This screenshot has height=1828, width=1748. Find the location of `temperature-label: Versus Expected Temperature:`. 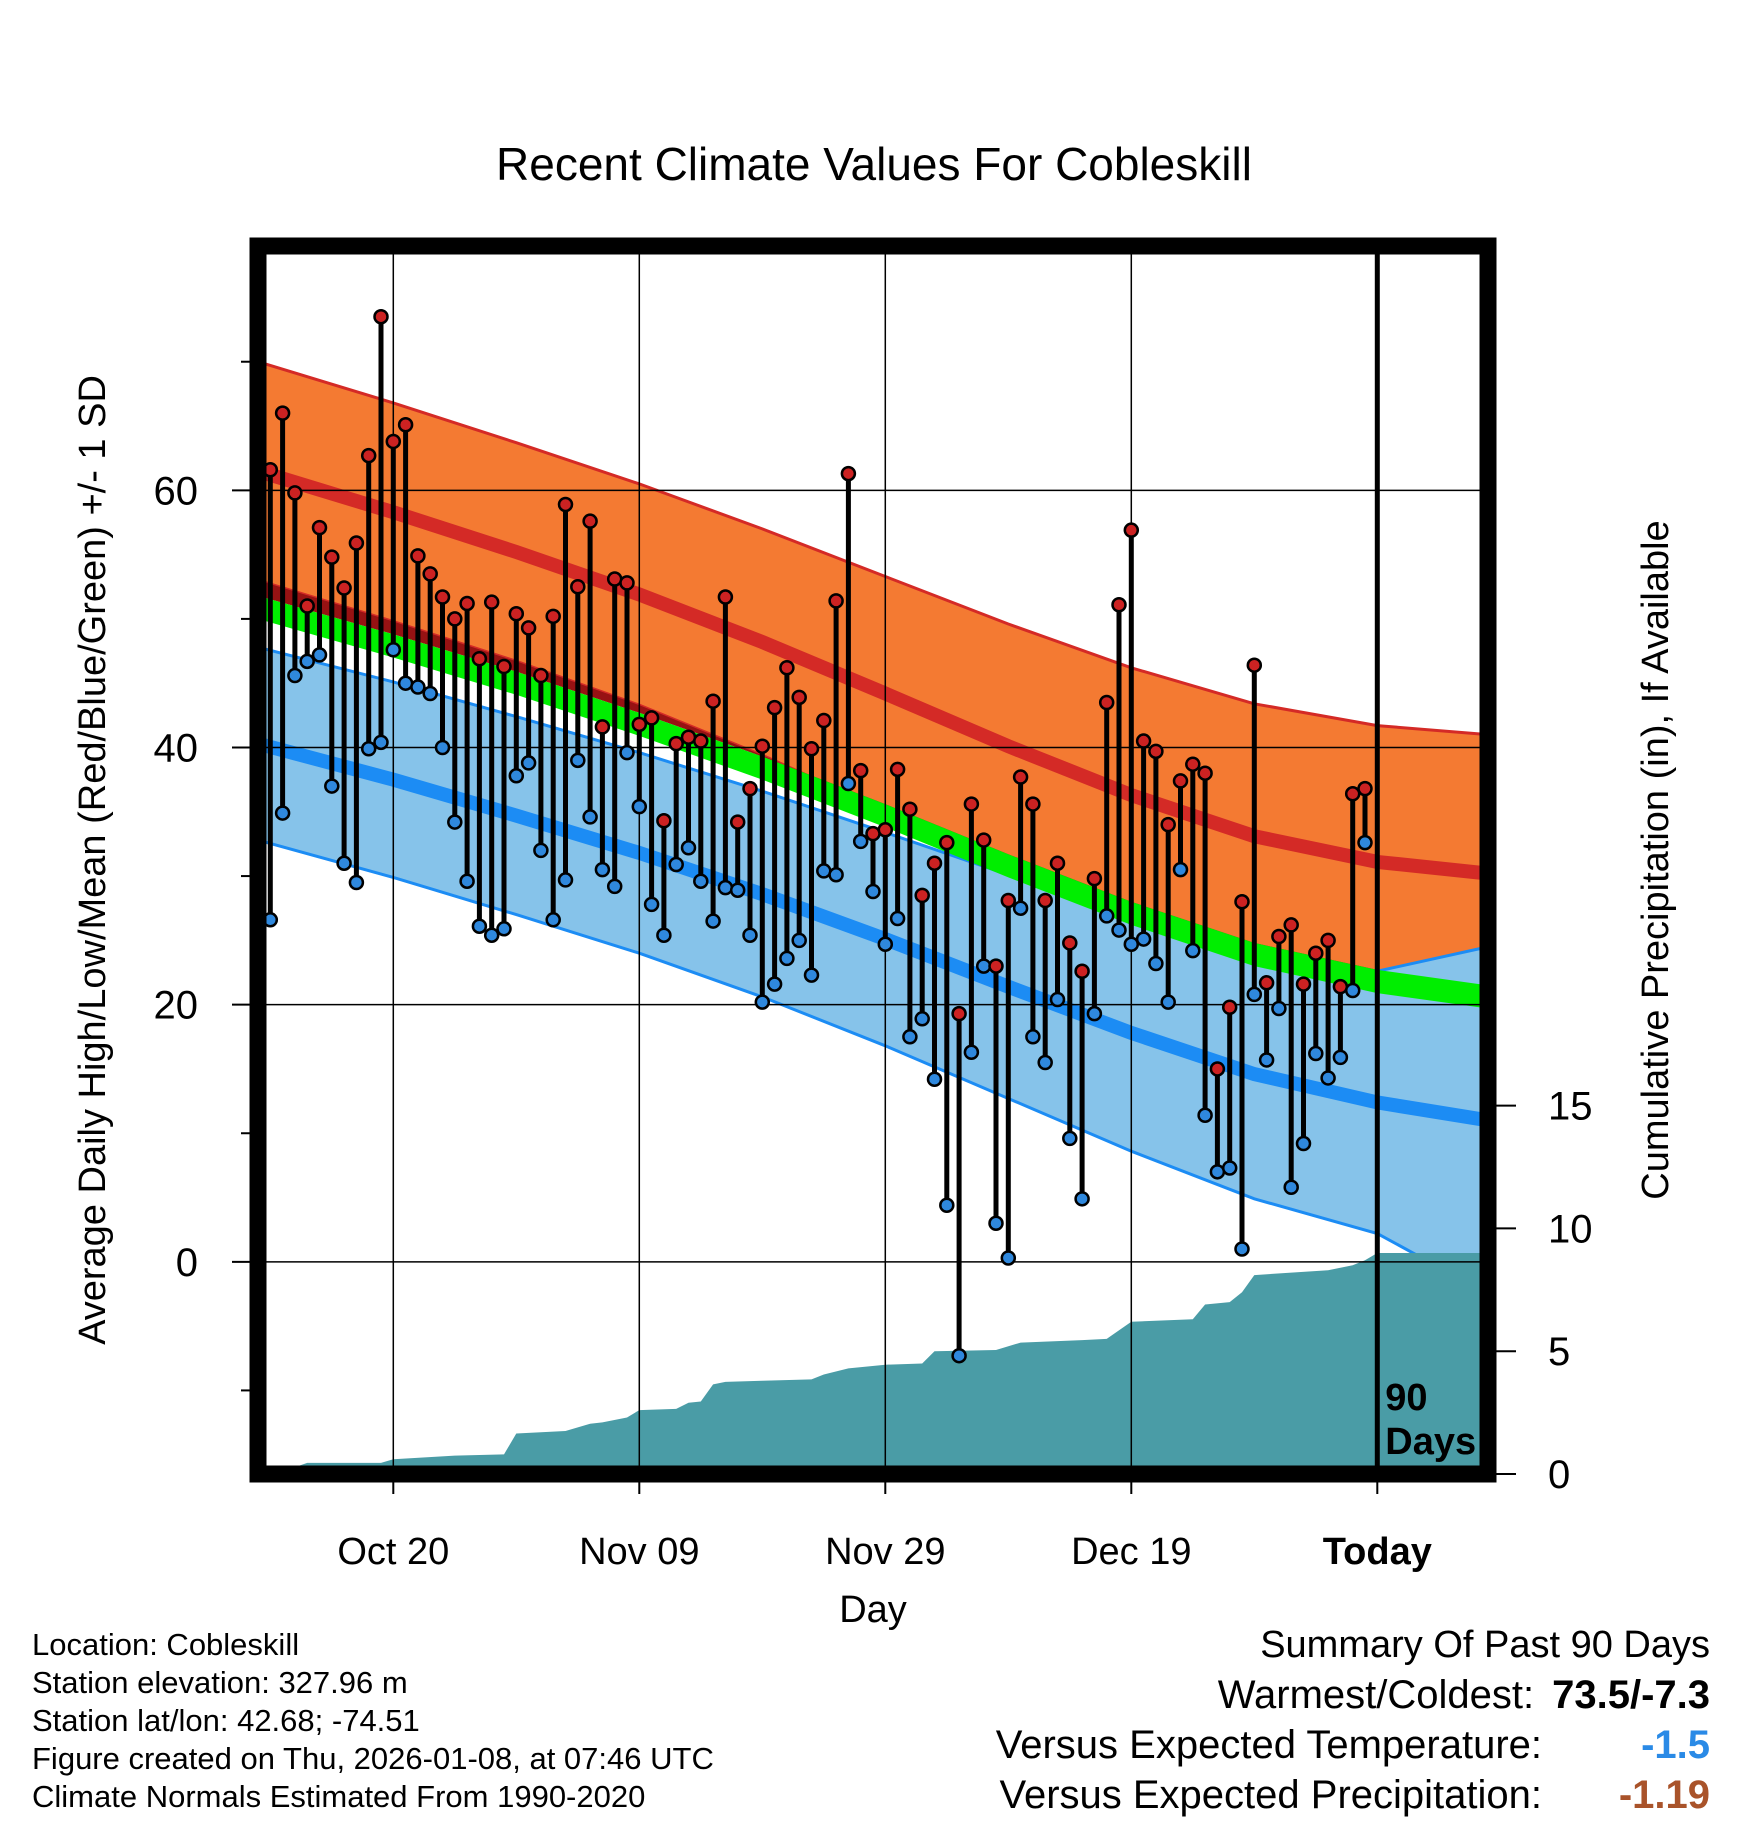

temperature-label: Versus Expected Temperature: is located at coordinates (1268, 1745).